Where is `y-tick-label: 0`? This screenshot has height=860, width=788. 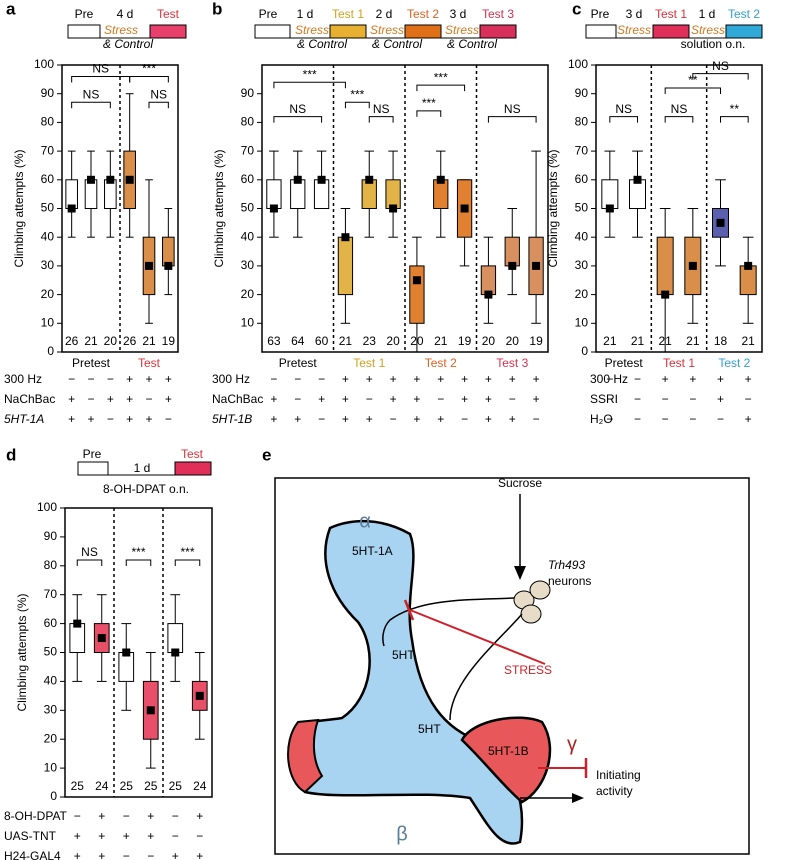 y-tick-label: 0 is located at coordinates (53, 796).